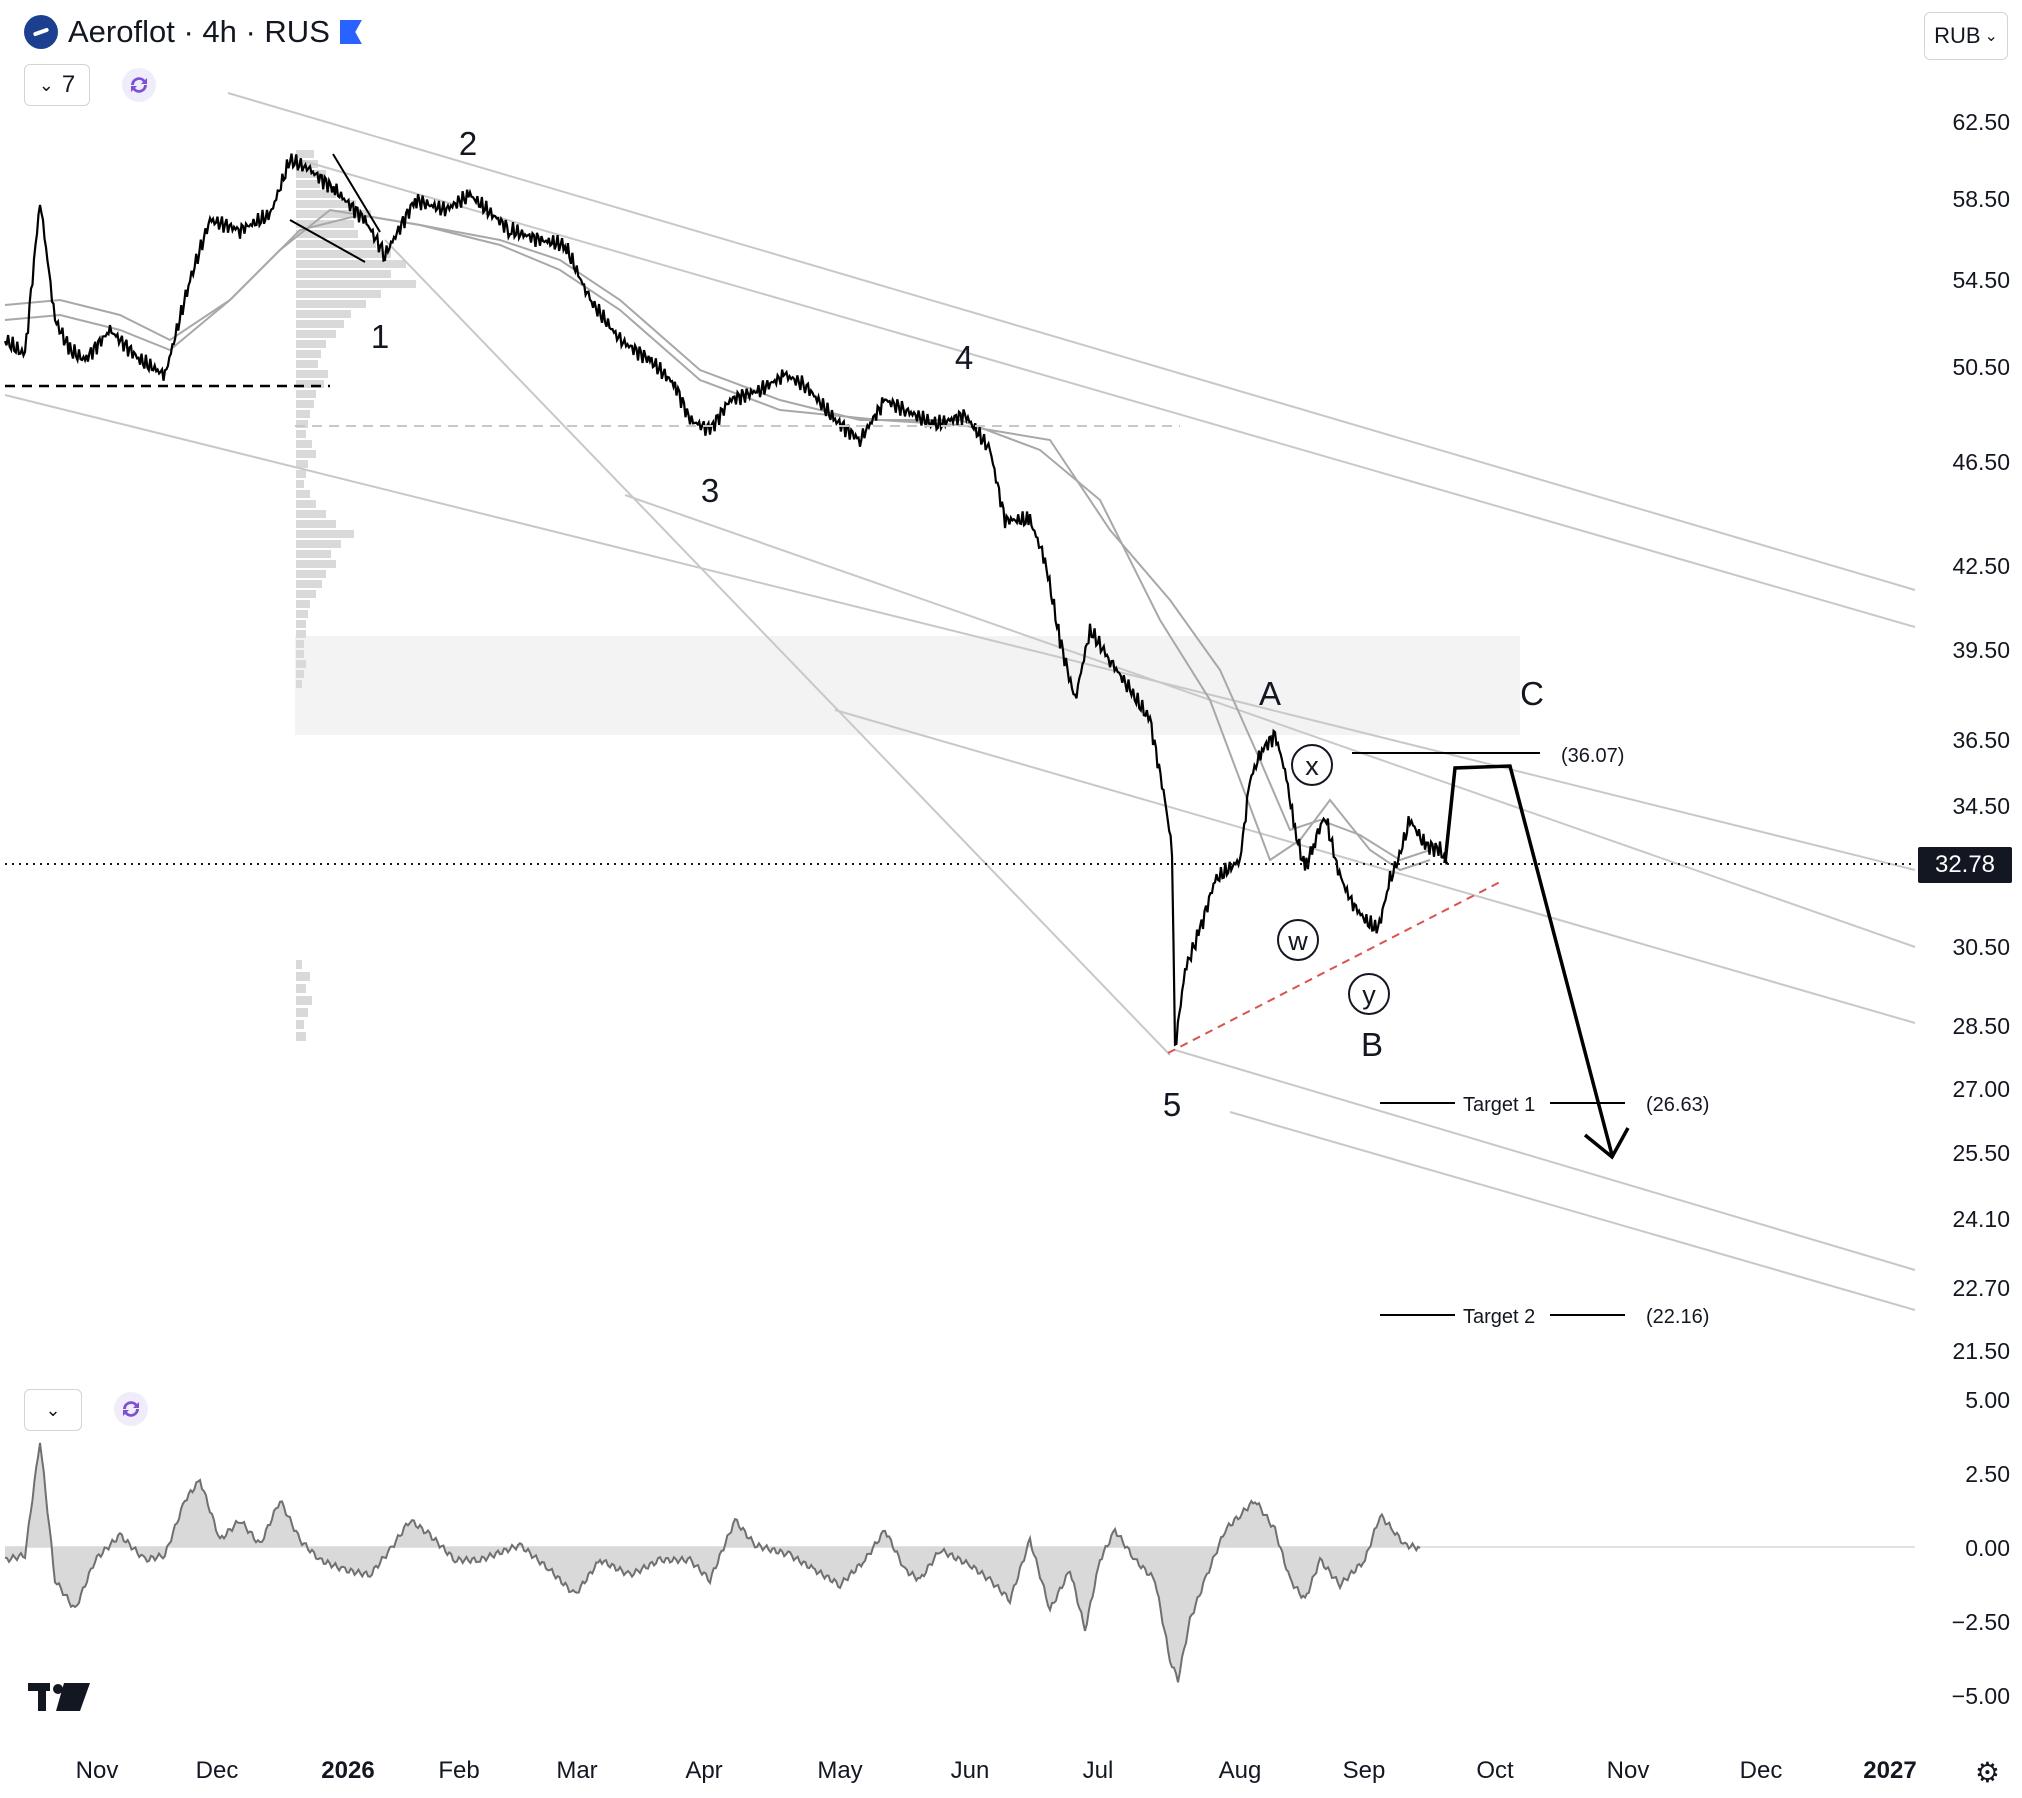  Describe the element at coordinates (1987, 1474) in the screenshot. I see `oscillator-label: 2.50` at that location.